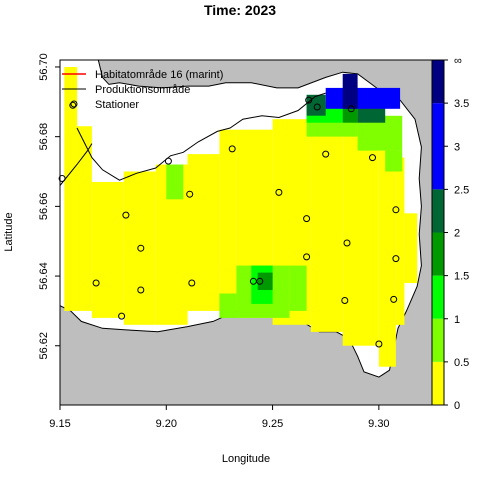 This screenshot has height=480, width=480. I want to click on y-tick-label: 56.64, so click(44, 276).